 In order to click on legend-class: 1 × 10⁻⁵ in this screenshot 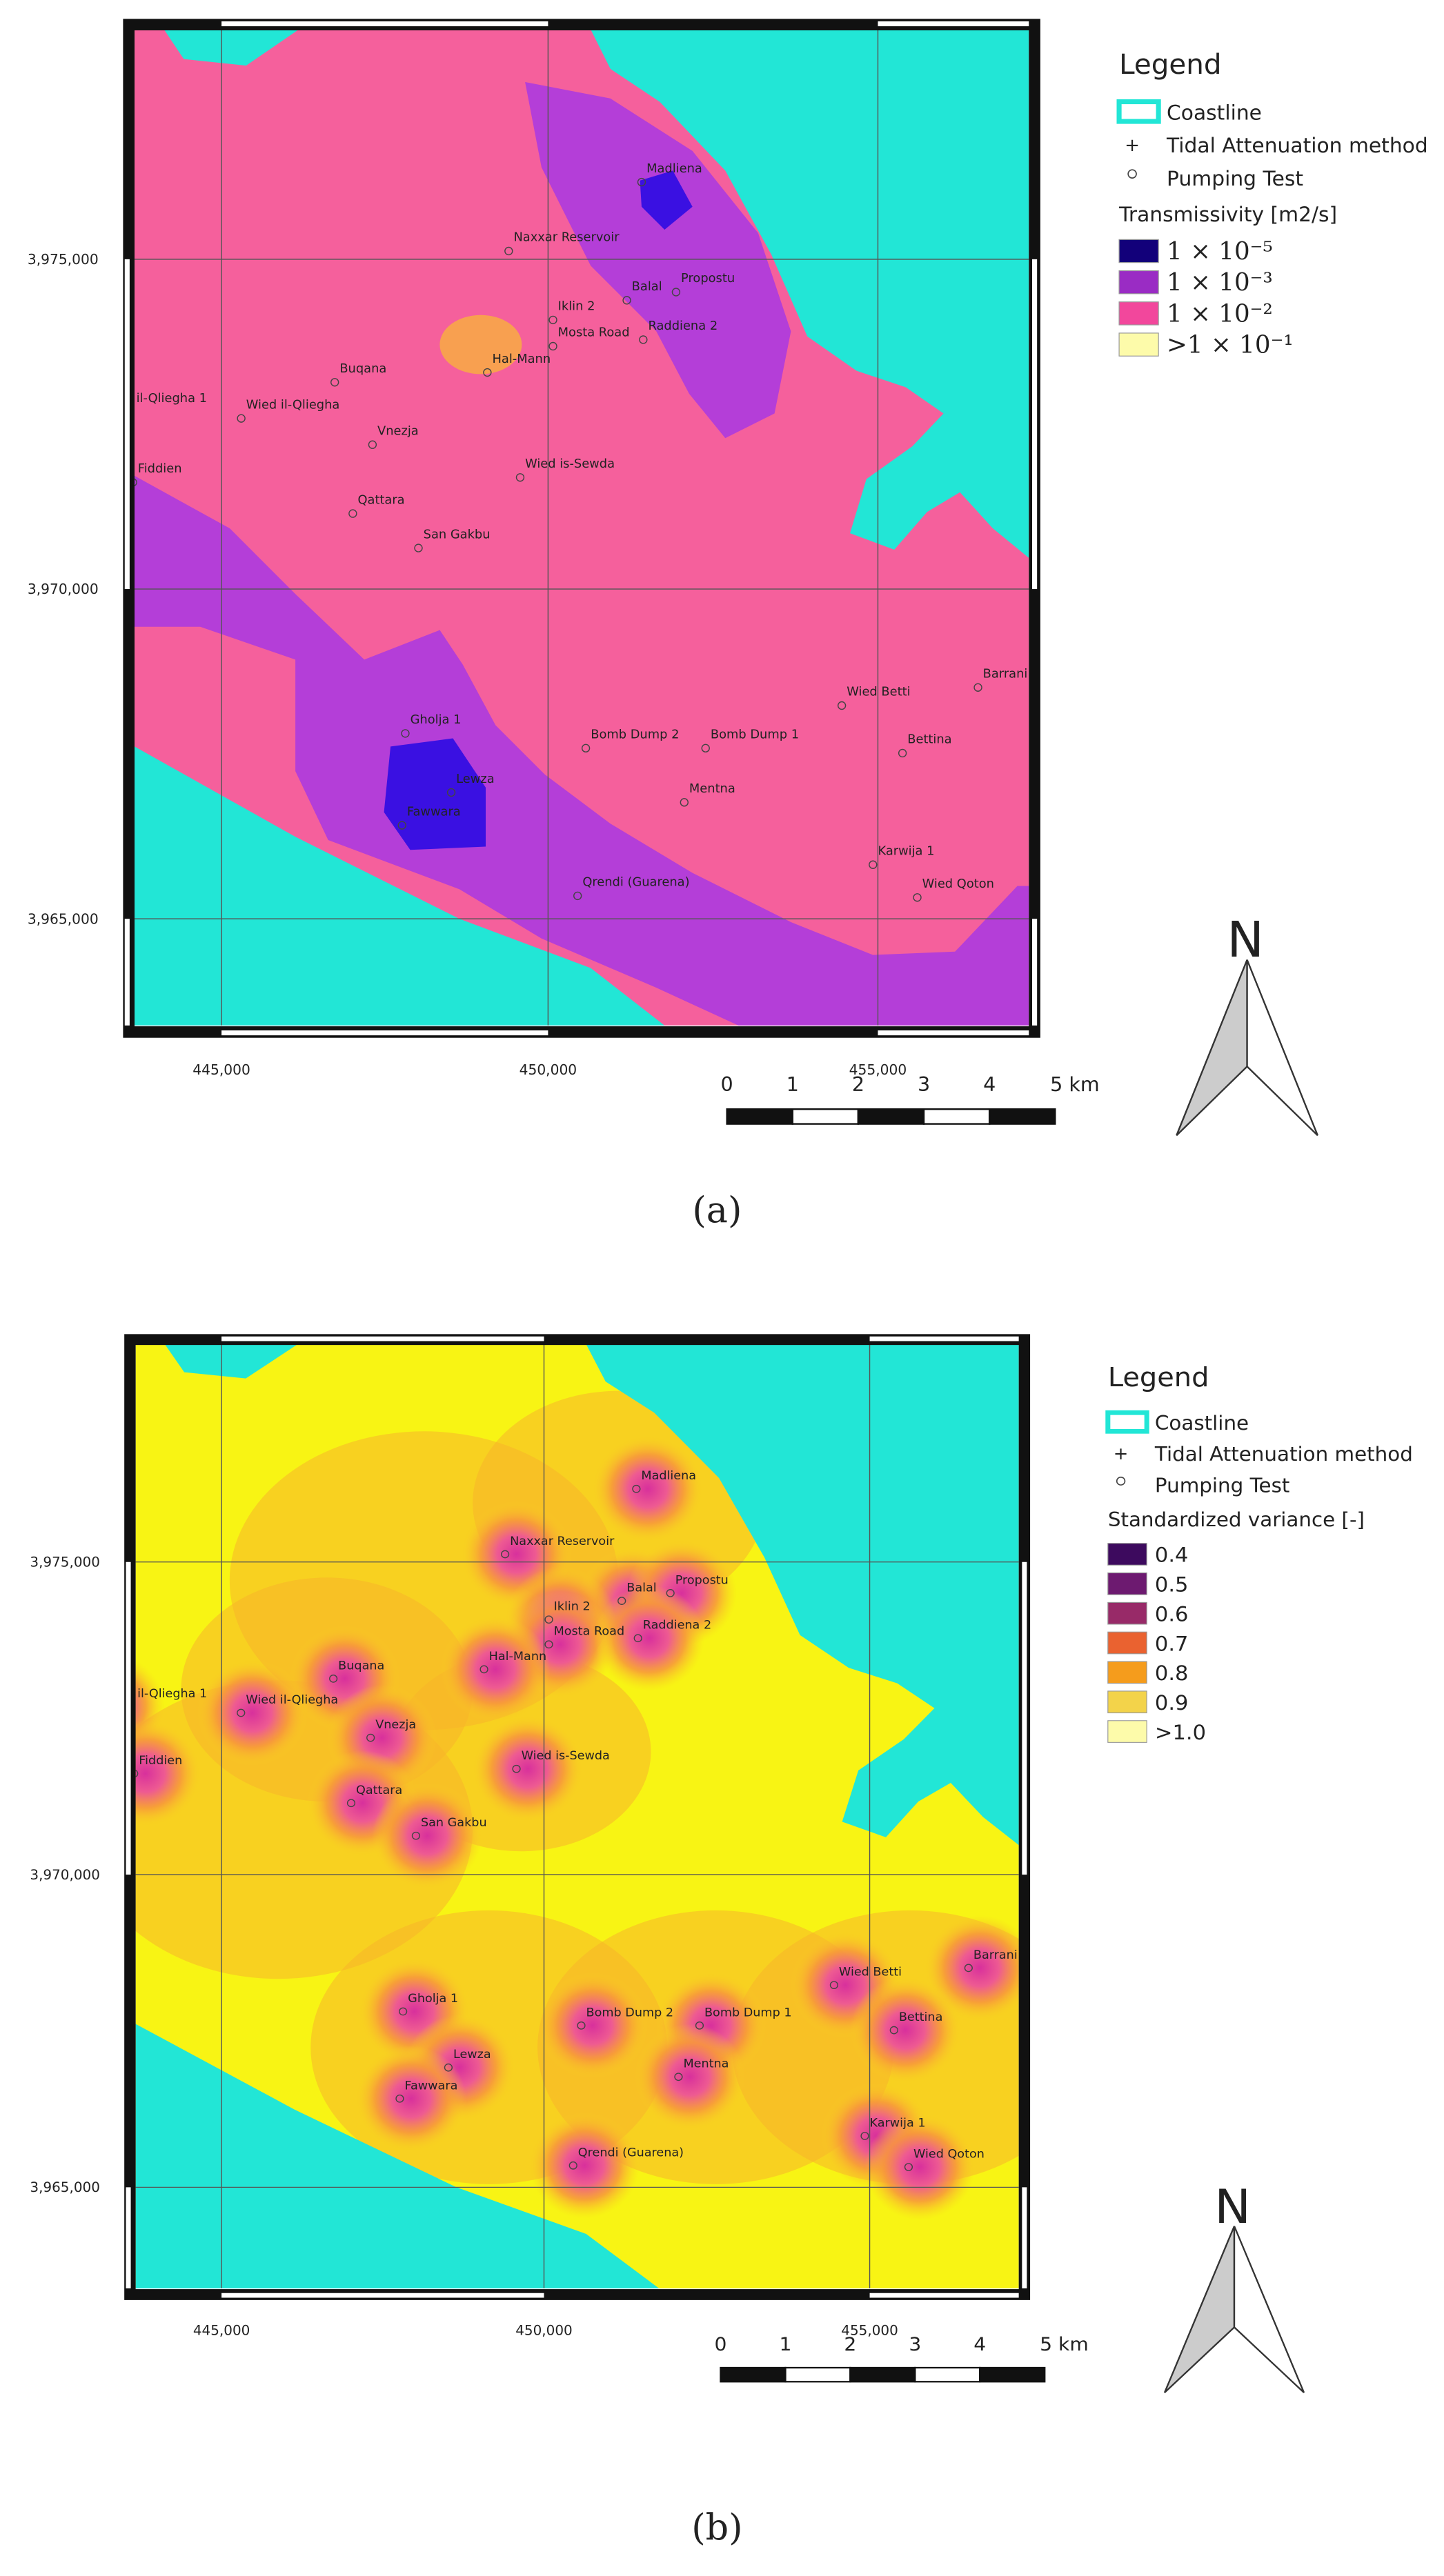, I will do `click(1220, 252)`.